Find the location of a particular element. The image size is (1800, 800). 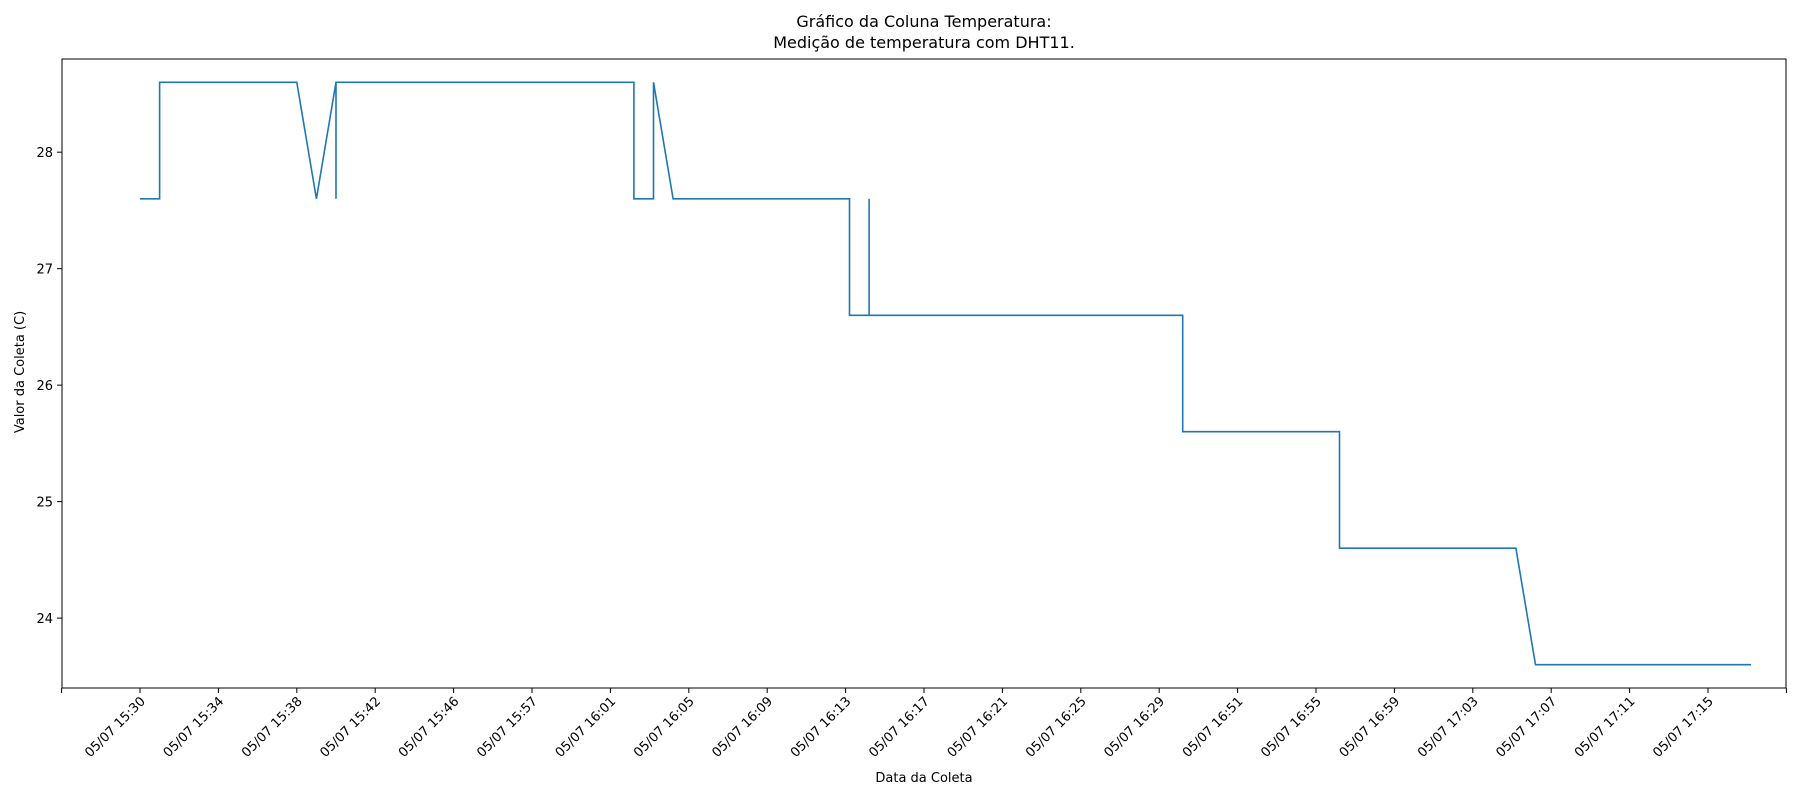

x-tick-label: 05/07 16:05 is located at coordinates (664, 727).